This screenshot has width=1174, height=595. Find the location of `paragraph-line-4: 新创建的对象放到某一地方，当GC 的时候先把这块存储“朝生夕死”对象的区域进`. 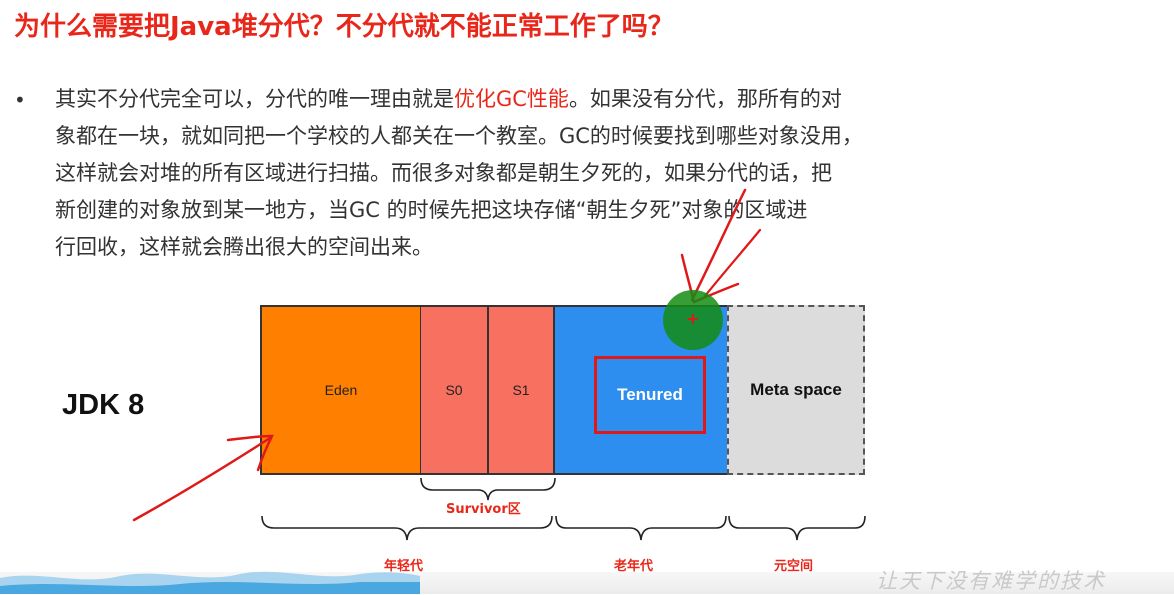

paragraph-line-4: 新创建的对象放到某一地方，当GC 的时候先把这块存储“朝生夕死”对象的区域进 is located at coordinates (431, 210).